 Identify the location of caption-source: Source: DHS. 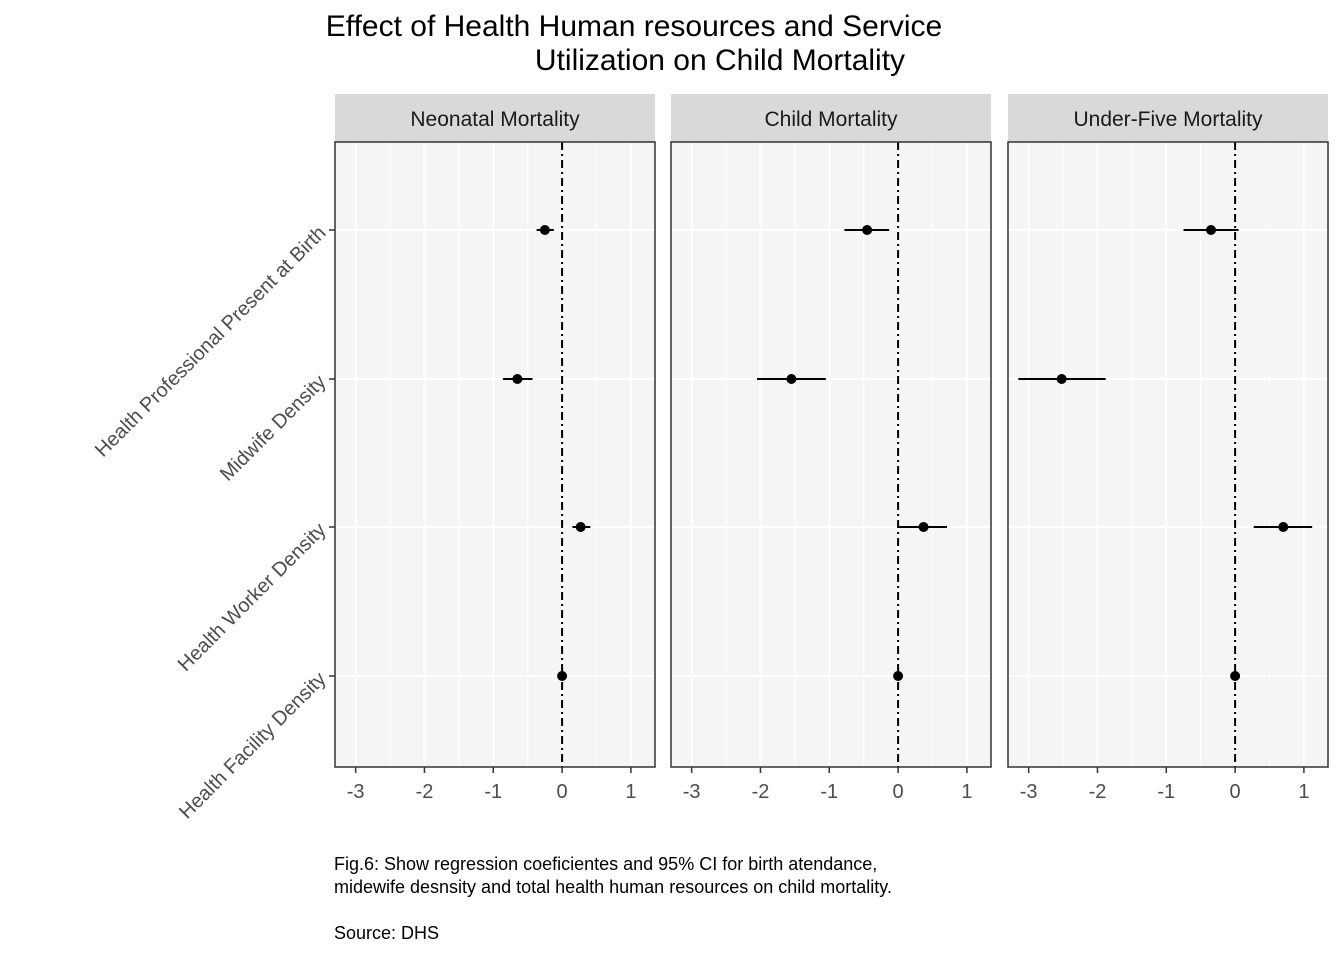
(387, 933).